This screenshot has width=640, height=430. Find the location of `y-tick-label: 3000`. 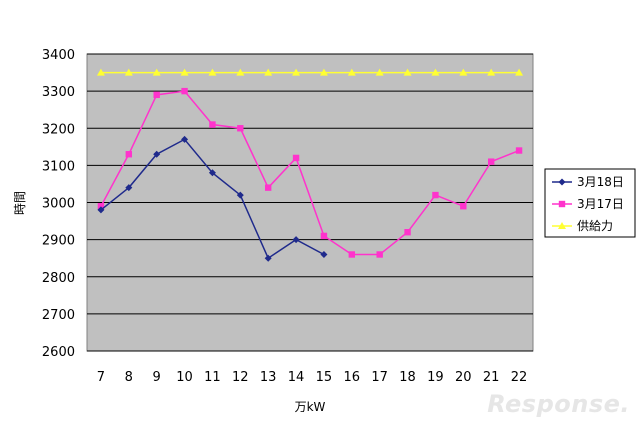

y-tick-label: 3000 is located at coordinates (58, 204).